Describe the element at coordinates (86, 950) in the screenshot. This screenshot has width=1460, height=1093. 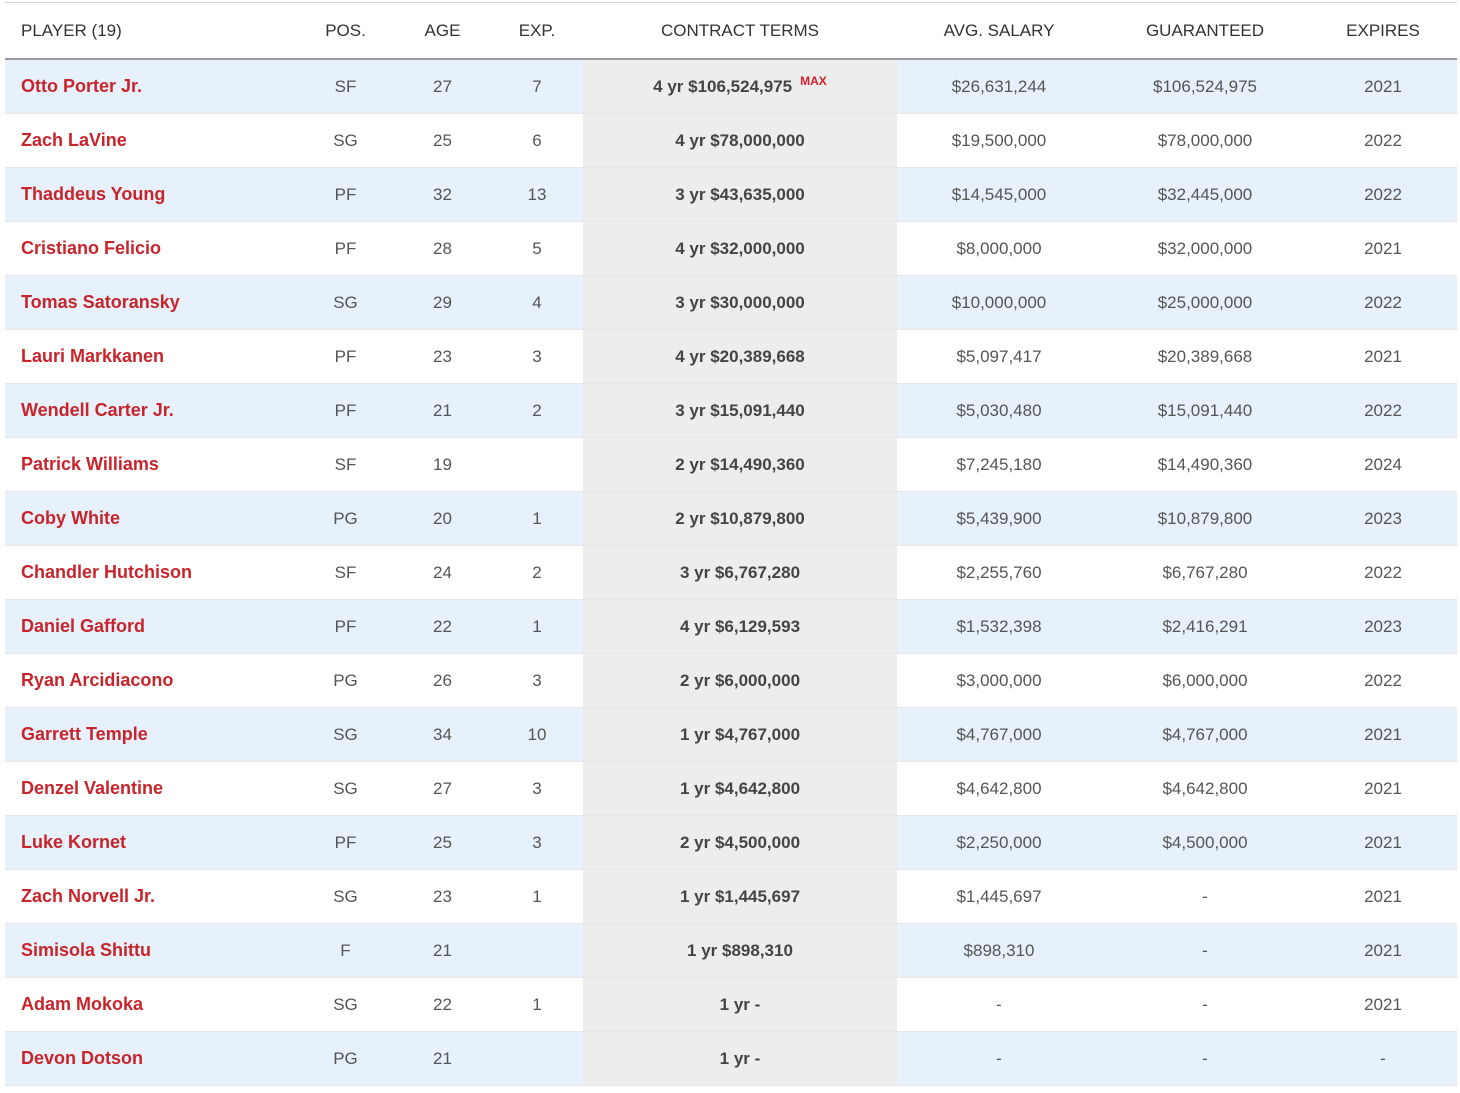
I see `player-name-link-text: Simisola Shittu` at that location.